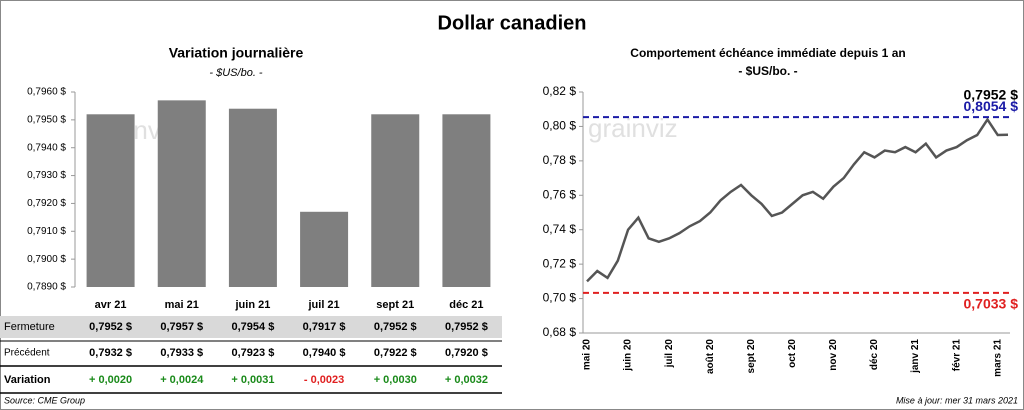 The height and width of the screenshot is (410, 1024). I want to click on y-tick-label: 0,68 $, so click(560, 332).